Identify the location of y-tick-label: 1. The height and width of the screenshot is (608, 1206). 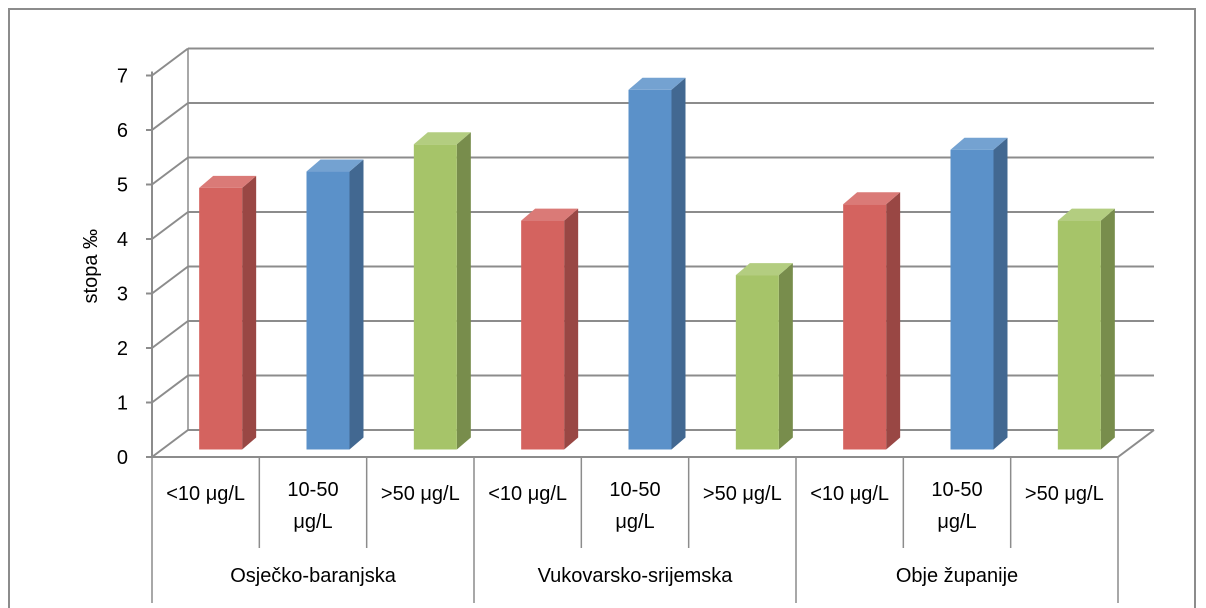
(122, 404).